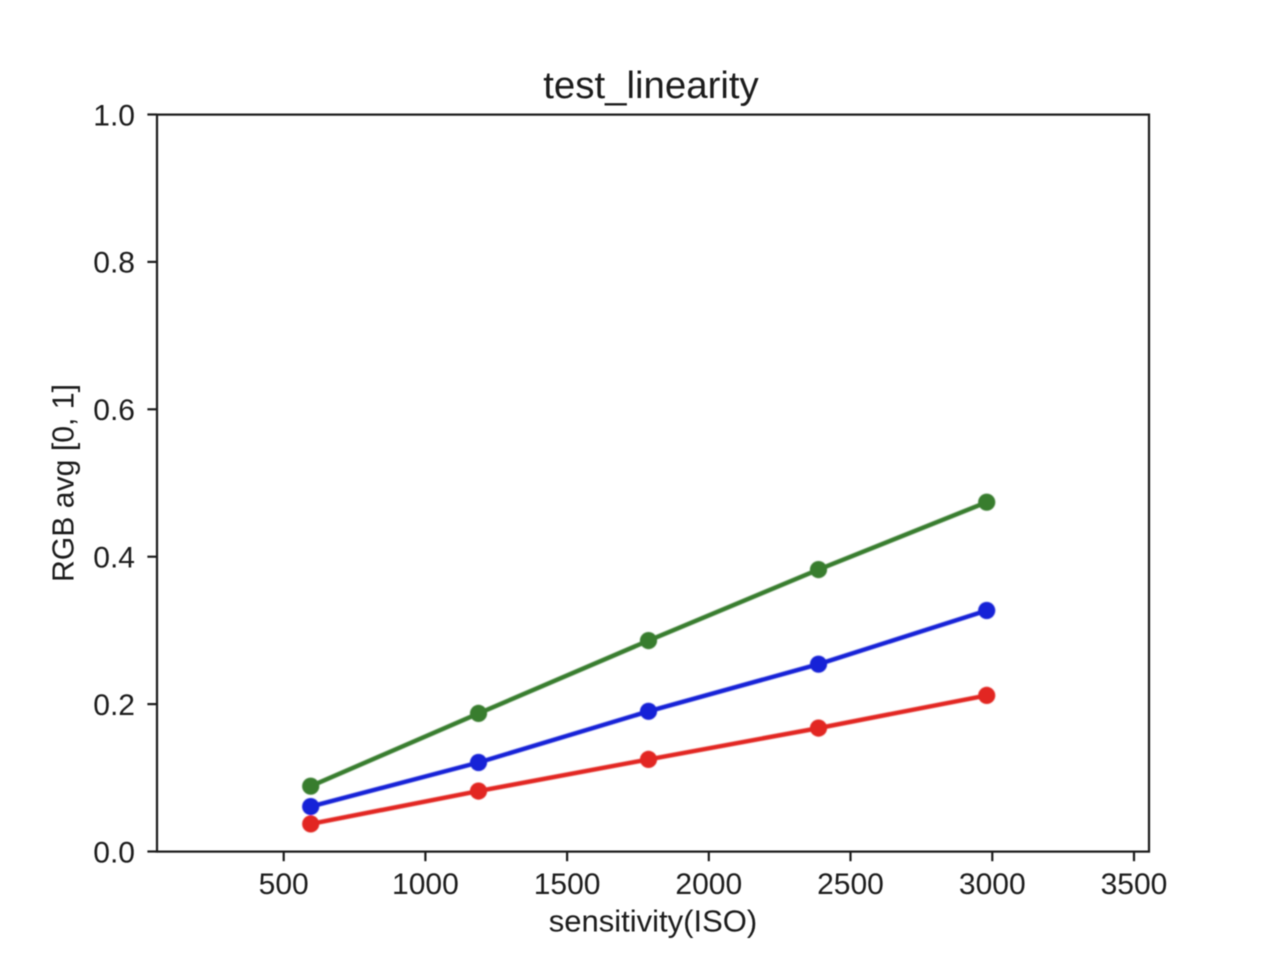  Describe the element at coordinates (114, 410) in the screenshot. I see `svg-text: 0.6` at that location.